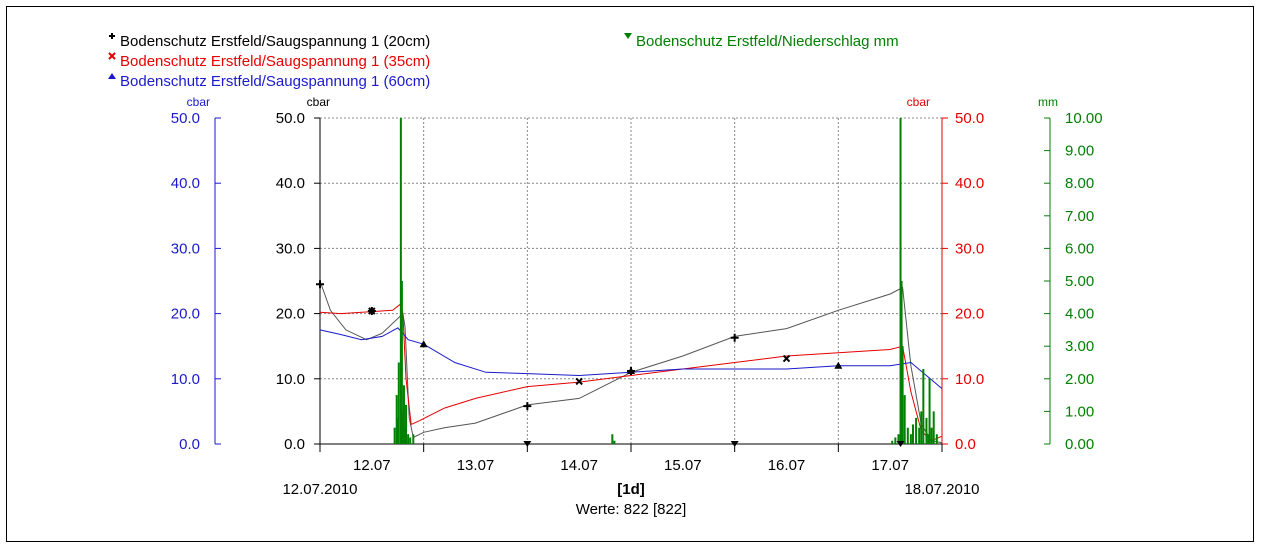 This screenshot has width=1261, height=546. Describe the element at coordinates (185, 183) in the screenshot. I see `left_outer-tick-label: 40.0` at that location.